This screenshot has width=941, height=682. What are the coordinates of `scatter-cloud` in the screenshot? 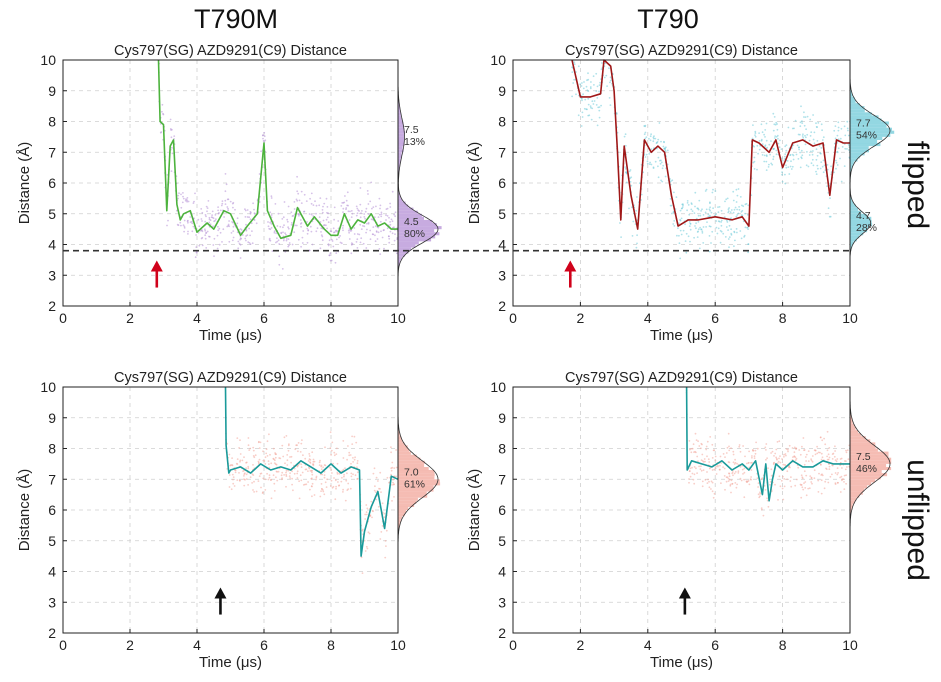 It's located at (278, 166).